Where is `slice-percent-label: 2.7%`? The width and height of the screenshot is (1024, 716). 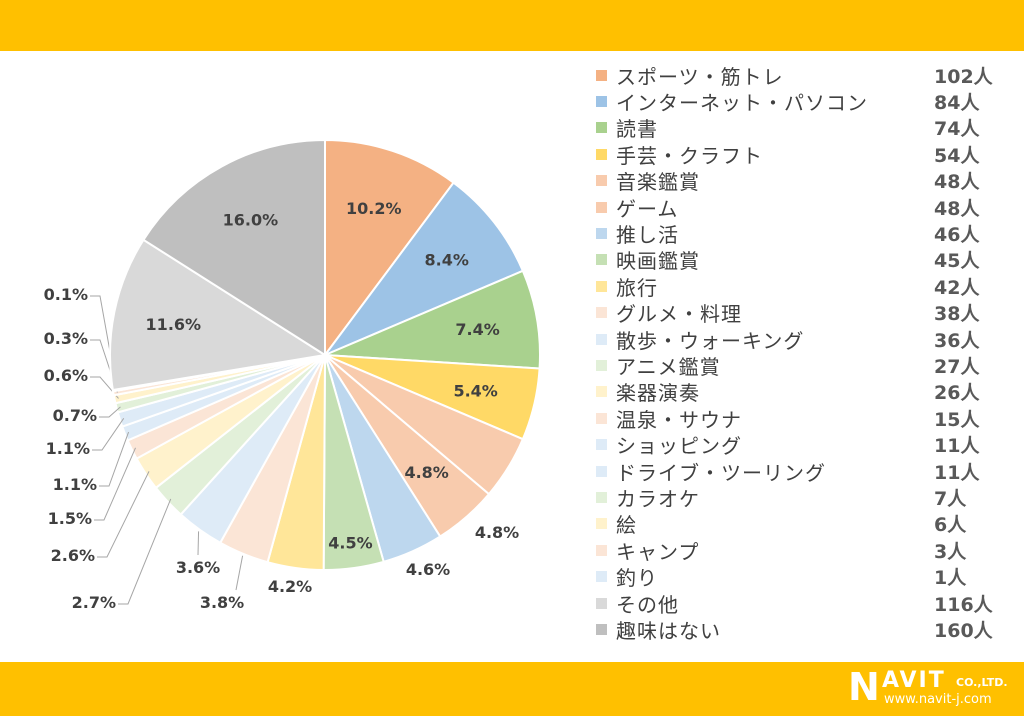
slice-percent-label: 2.7% is located at coordinates (94, 602).